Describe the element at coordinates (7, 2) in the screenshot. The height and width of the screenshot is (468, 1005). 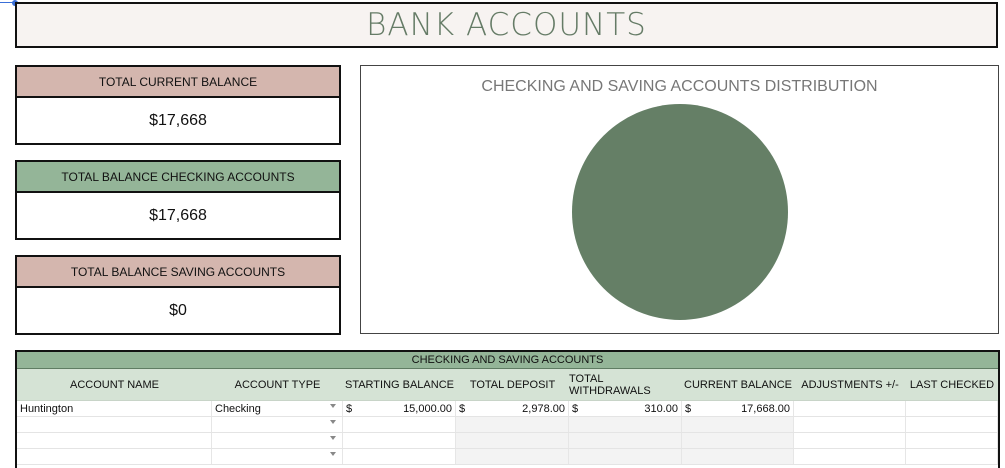
I see `selection-line` at that location.